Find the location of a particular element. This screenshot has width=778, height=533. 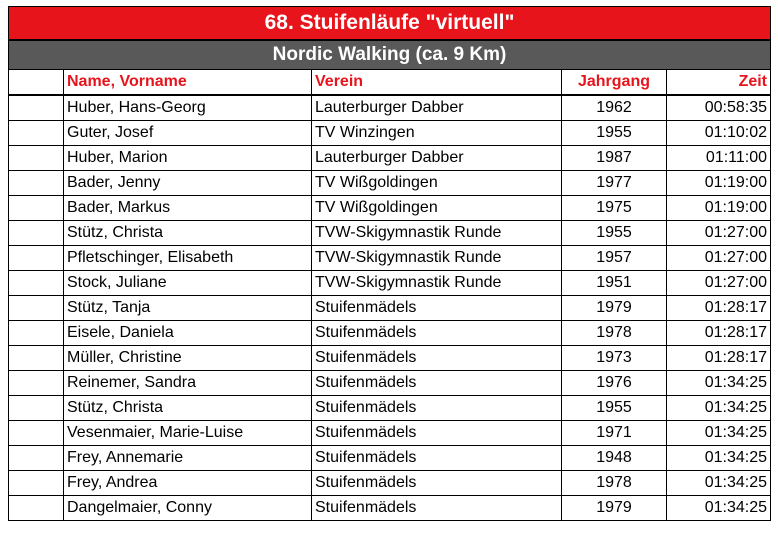

header-row: Name, Vorname Verein Jahrgang Zeit is located at coordinates (390, 82).